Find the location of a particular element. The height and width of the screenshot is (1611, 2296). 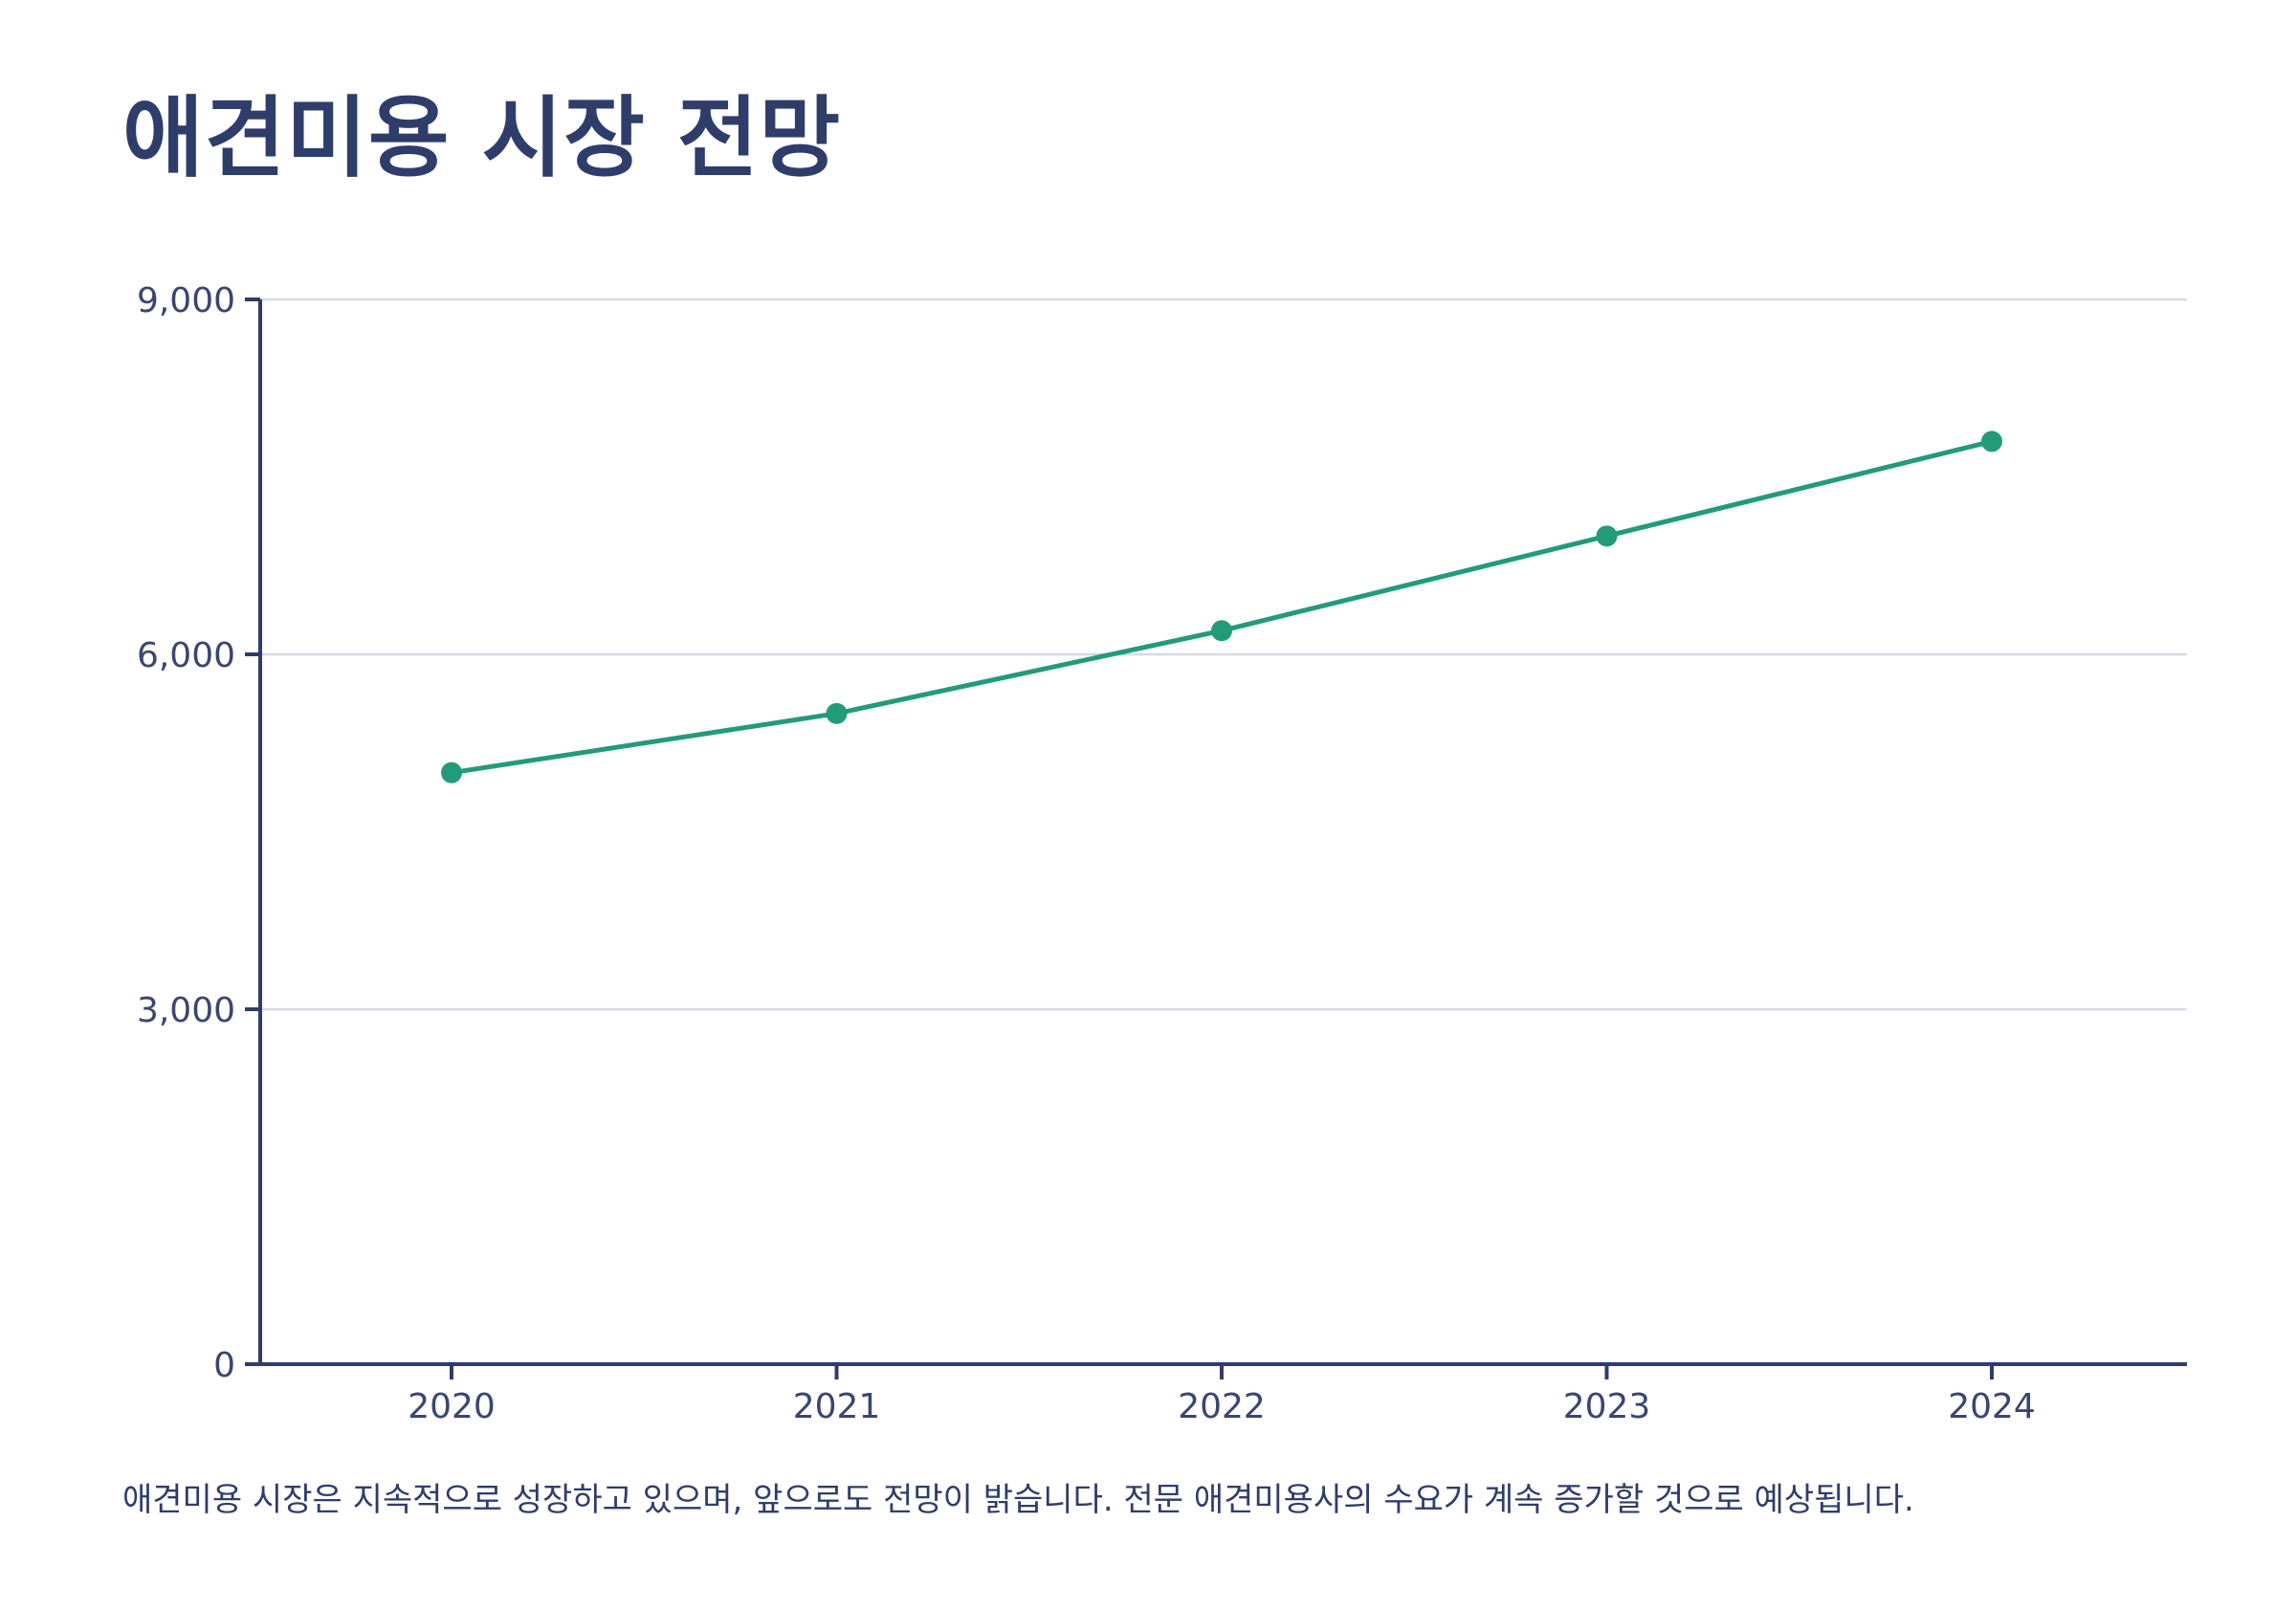

series-lines is located at coordinates (1222, 607).